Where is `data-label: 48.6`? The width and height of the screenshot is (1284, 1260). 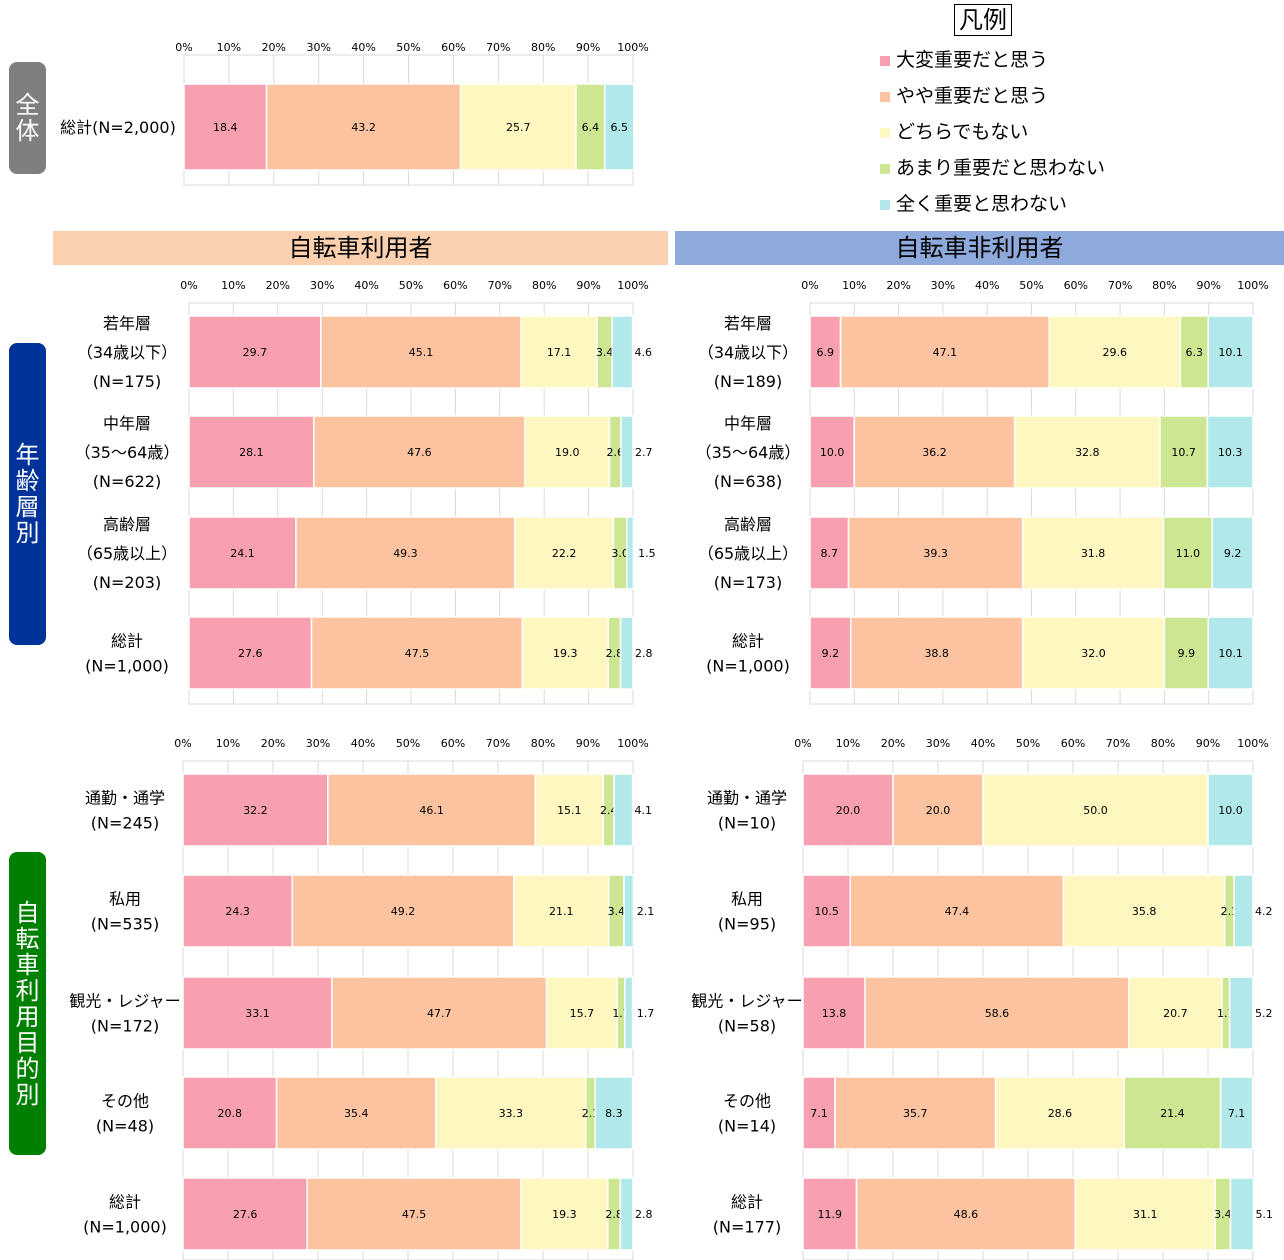 data-label: 48.6 is located at coordinates (966, 1214).